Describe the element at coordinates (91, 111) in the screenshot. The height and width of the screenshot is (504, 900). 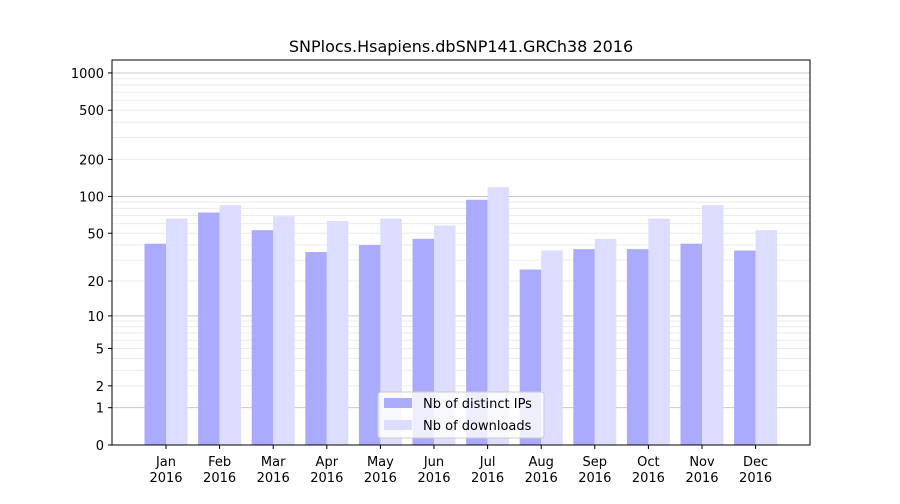
I see `y-tick-label: 500` at that location.